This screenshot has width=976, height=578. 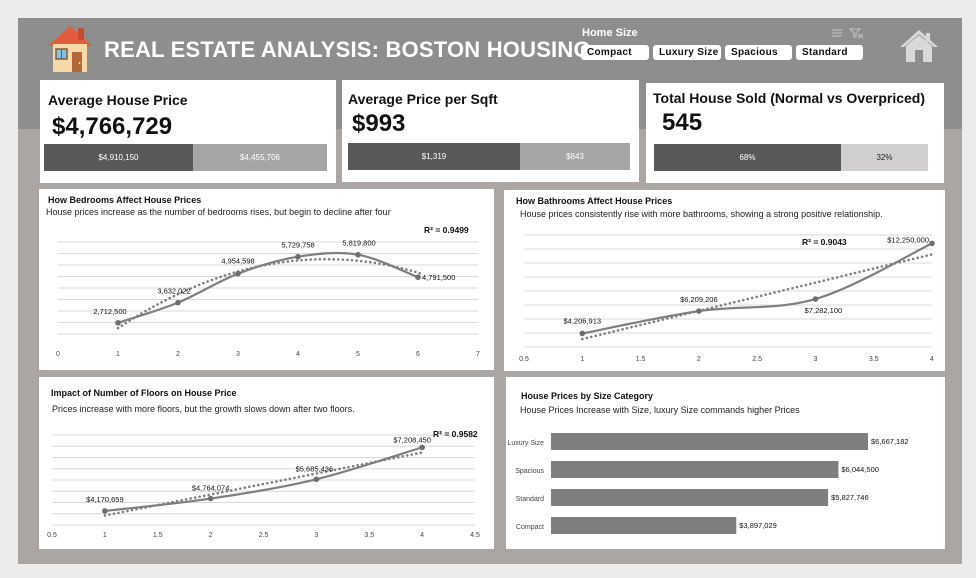 I want to click on kpi-value: 545, so click(x=682, y=122).